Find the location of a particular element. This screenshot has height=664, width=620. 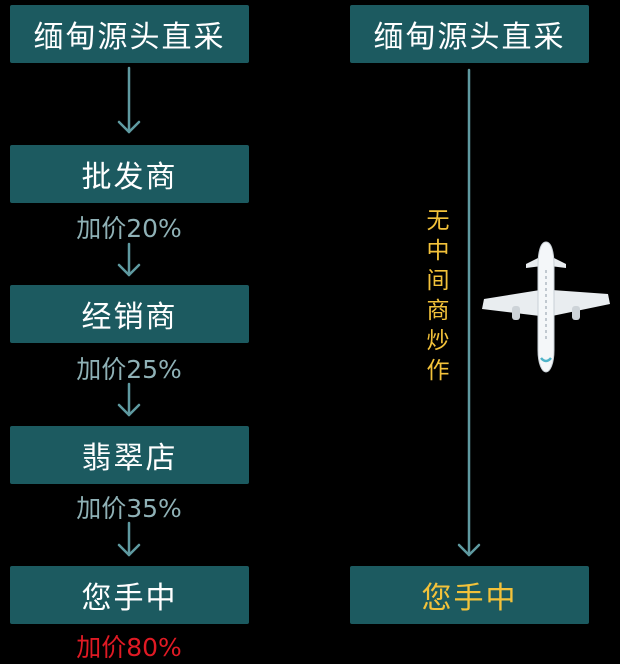

wholesaler-label: 批发商 is located at coordinates (129, 177).